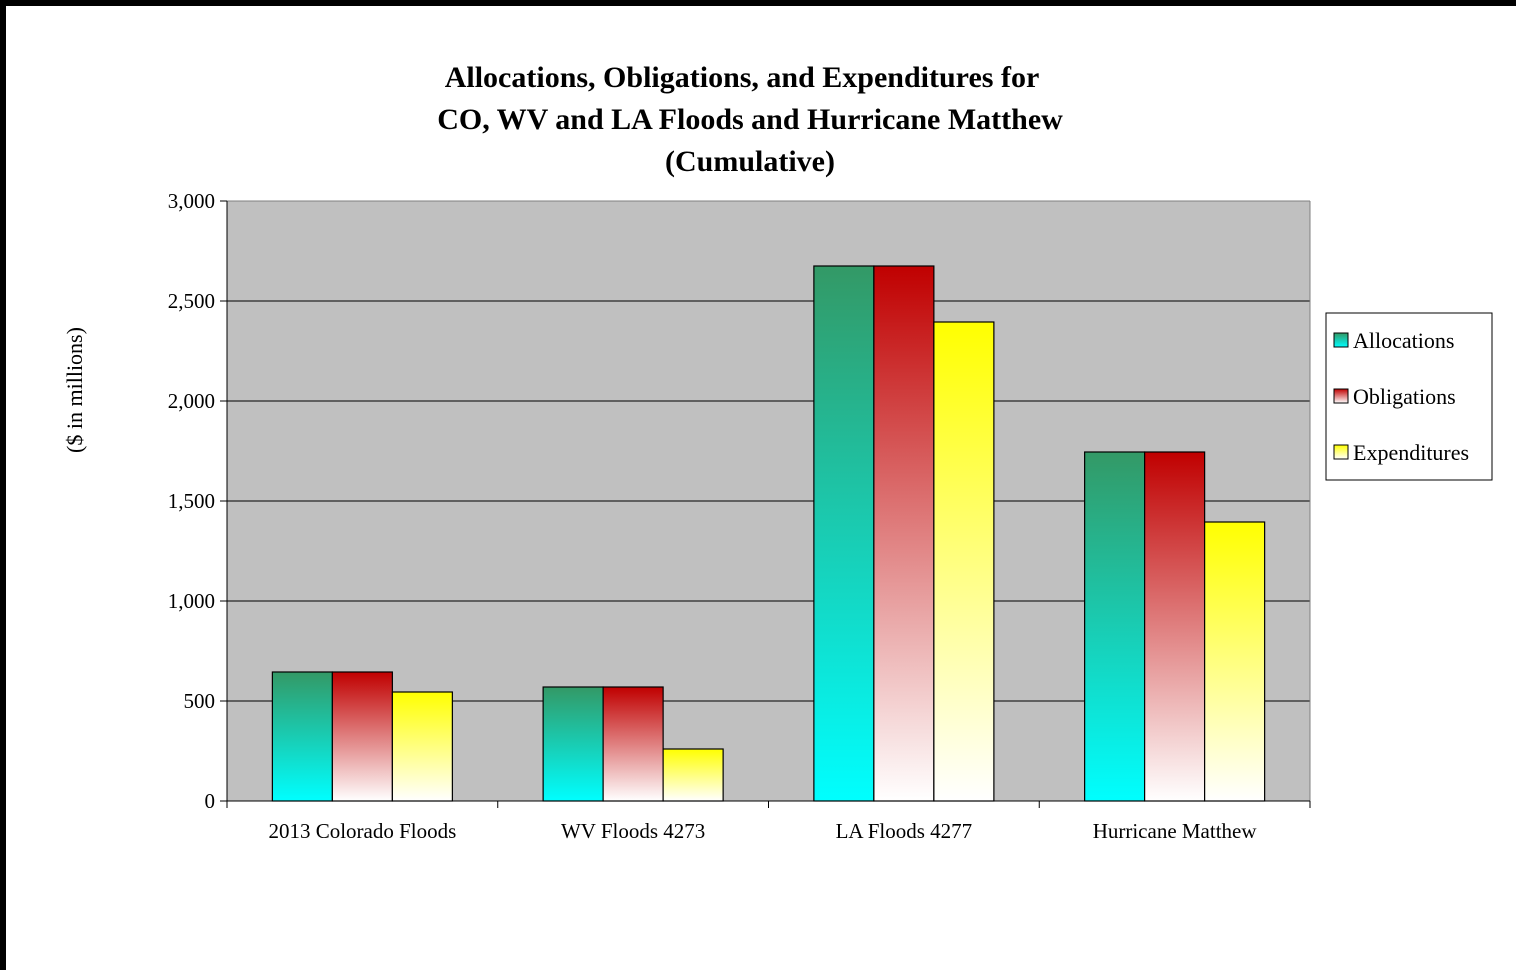 The height and width of the screenshot is (970, 1516). I want to click on y-tick-label: 1,000, so click(191, 601).